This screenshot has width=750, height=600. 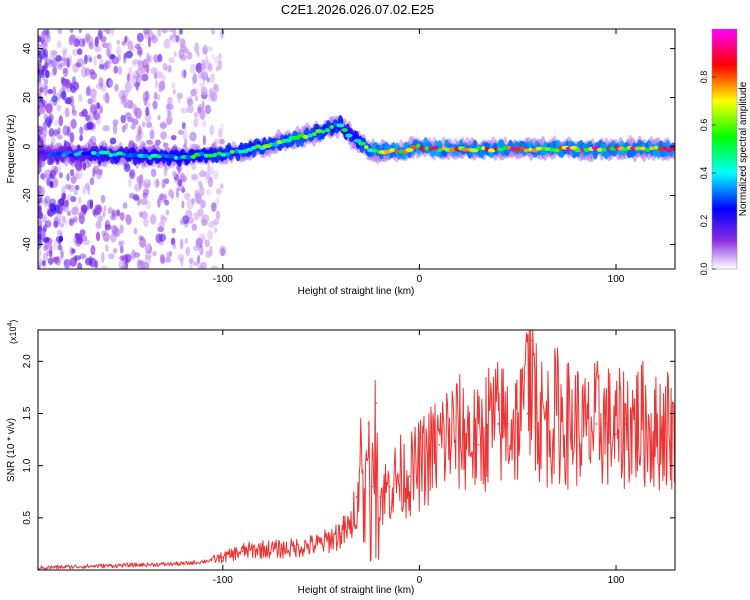 What do you see at coordinates (357, 9) in the screenshot?
I see `page-title: C2E1.2026.026.07.02.E25` at bounding box center [357, 9].